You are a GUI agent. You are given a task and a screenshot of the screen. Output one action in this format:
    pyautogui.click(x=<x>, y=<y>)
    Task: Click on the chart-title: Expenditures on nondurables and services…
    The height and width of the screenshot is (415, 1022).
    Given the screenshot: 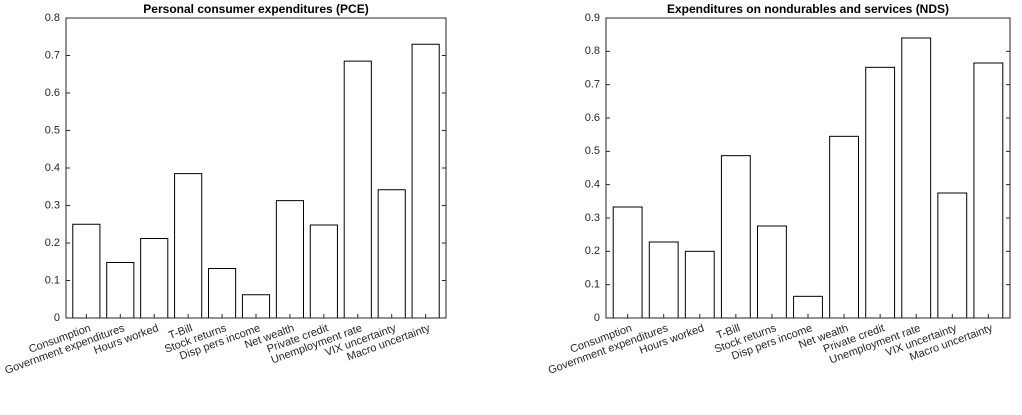 What is the action you would take?
    pyautogui.click(x=808, y=9)
    